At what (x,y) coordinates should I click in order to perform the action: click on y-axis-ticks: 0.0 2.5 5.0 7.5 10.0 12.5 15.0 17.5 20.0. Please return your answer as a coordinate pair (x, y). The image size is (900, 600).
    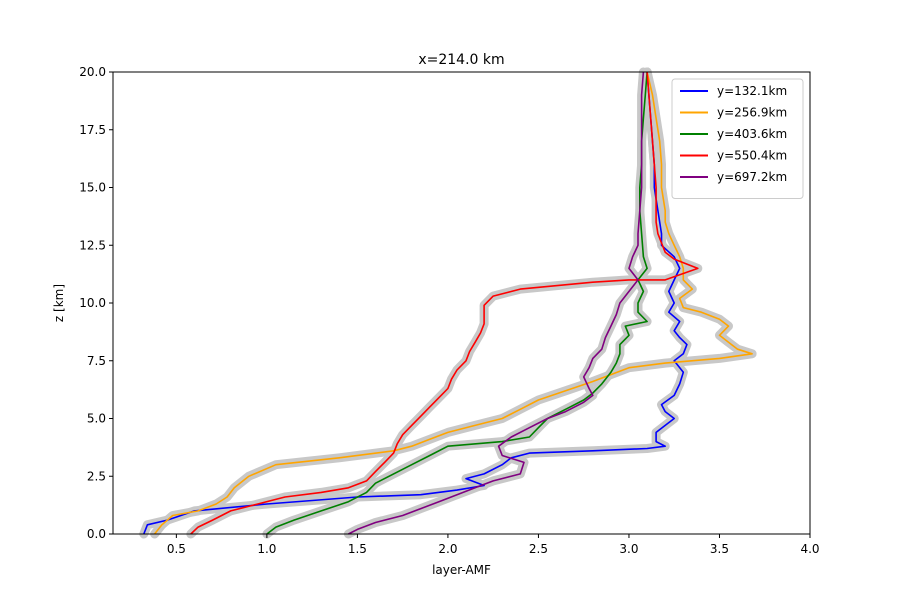
    Looking at the image, I should click on (96, 303).